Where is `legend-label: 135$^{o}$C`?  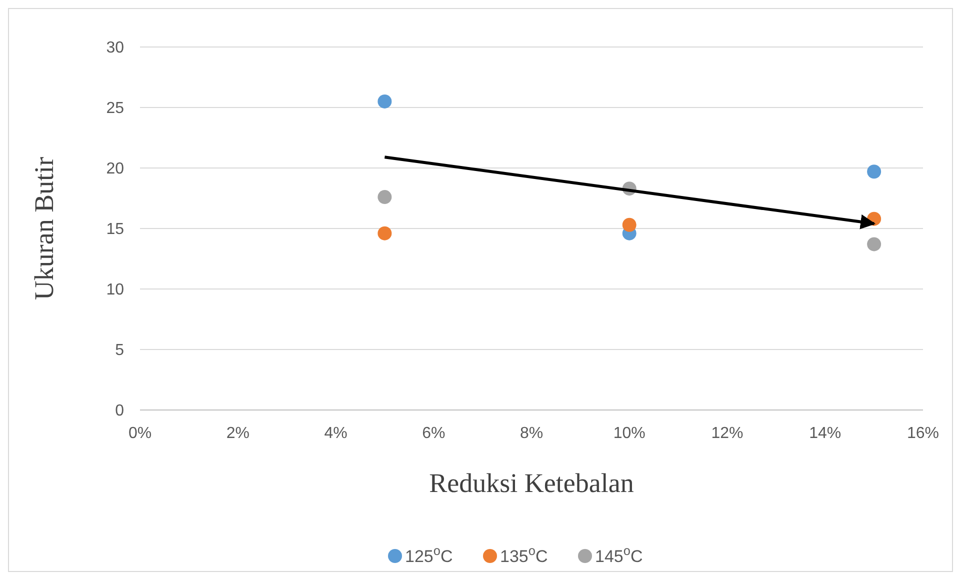
legend-label: 135$^{o}$C is located at coordinates (524, 554).